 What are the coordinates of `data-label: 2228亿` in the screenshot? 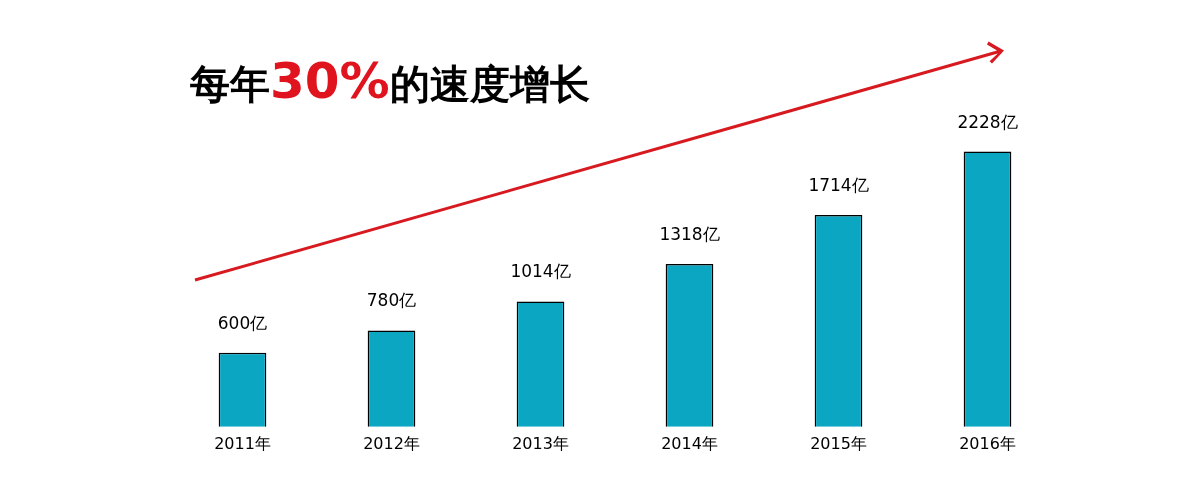 It's located at (987, 121).